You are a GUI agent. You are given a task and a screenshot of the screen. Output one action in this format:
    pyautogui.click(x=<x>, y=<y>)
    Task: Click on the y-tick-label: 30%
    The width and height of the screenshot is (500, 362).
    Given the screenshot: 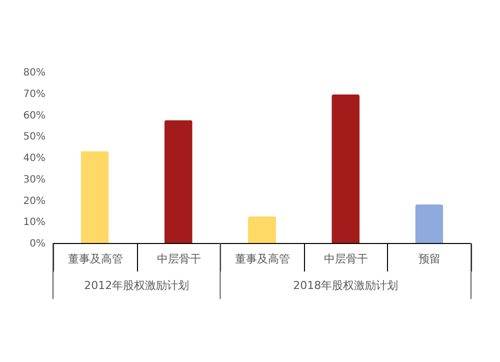 What is the action you would take?
    pyautogui.click(x=34, y=180)
    